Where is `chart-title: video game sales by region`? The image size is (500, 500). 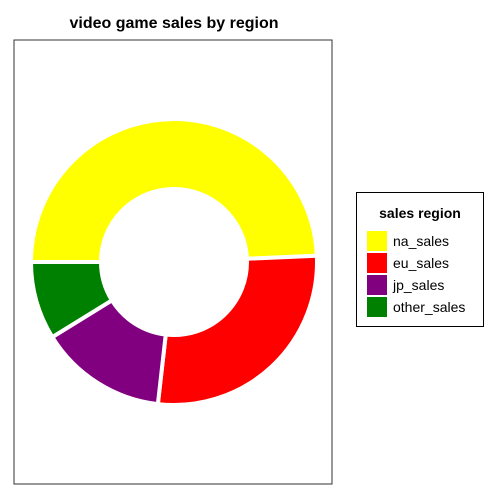 chart-title: video game sales by region is located at coordinates (174, 23).